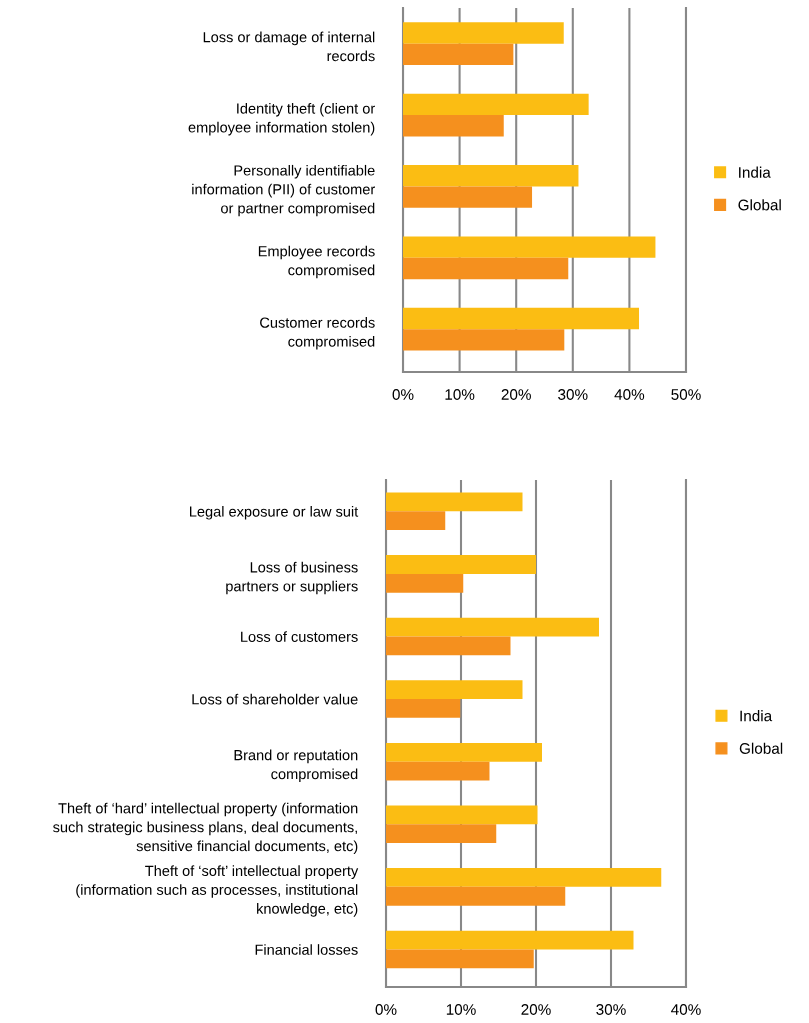 The image size is (809, 1023). Describe the element at coordinates (317, 333) in the screenshot. I see `y-tick-label: Customer records compromised` at that location.